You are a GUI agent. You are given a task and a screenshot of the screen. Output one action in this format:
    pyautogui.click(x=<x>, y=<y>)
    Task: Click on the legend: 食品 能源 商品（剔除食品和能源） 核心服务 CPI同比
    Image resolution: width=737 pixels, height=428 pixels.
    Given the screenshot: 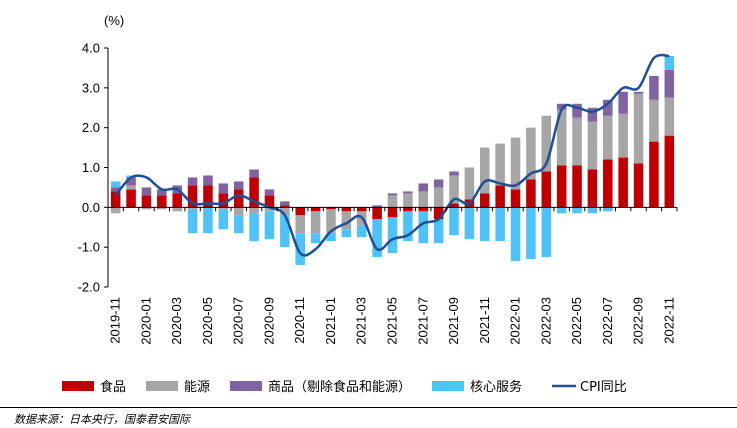 What is the action you would take?
    pyautogui.click(x=344, y=387)
    